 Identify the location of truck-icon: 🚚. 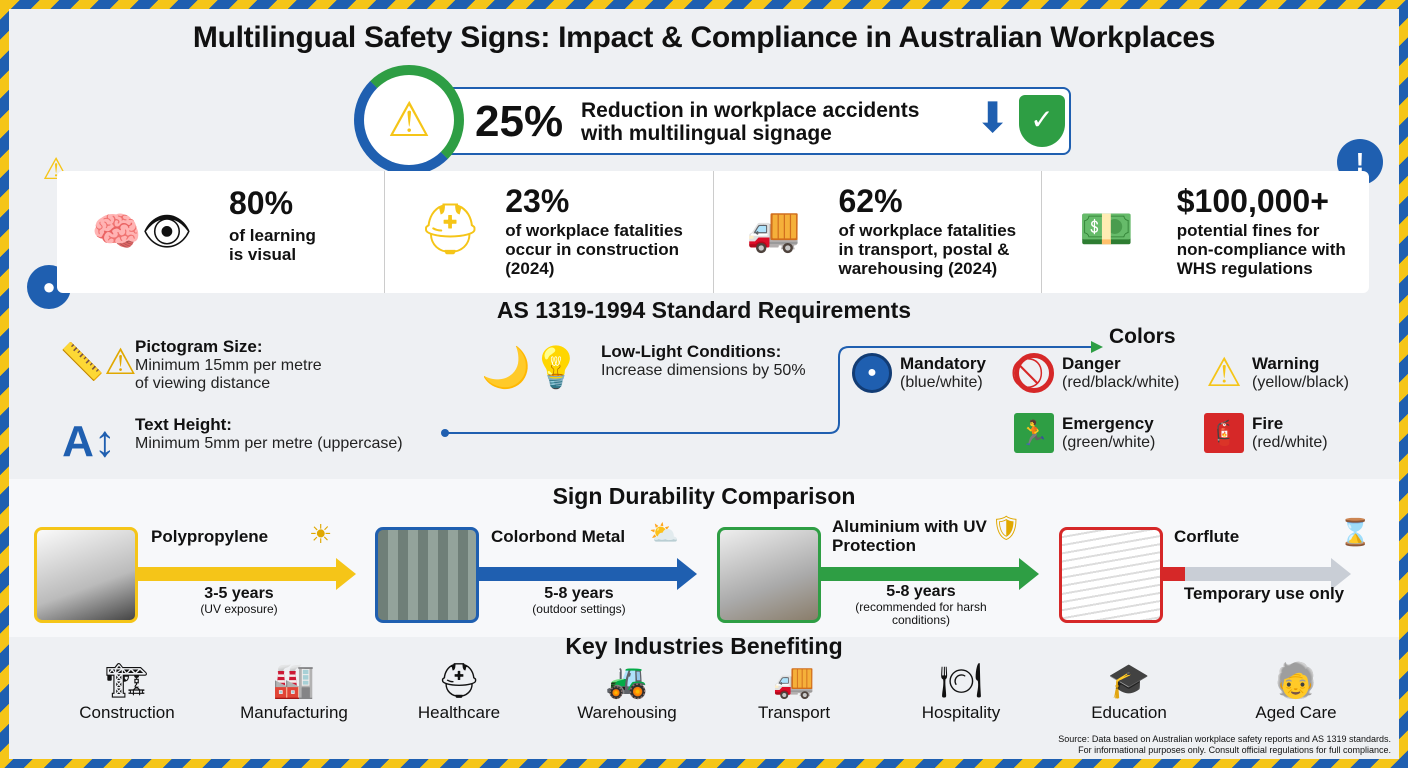
(794, 681).